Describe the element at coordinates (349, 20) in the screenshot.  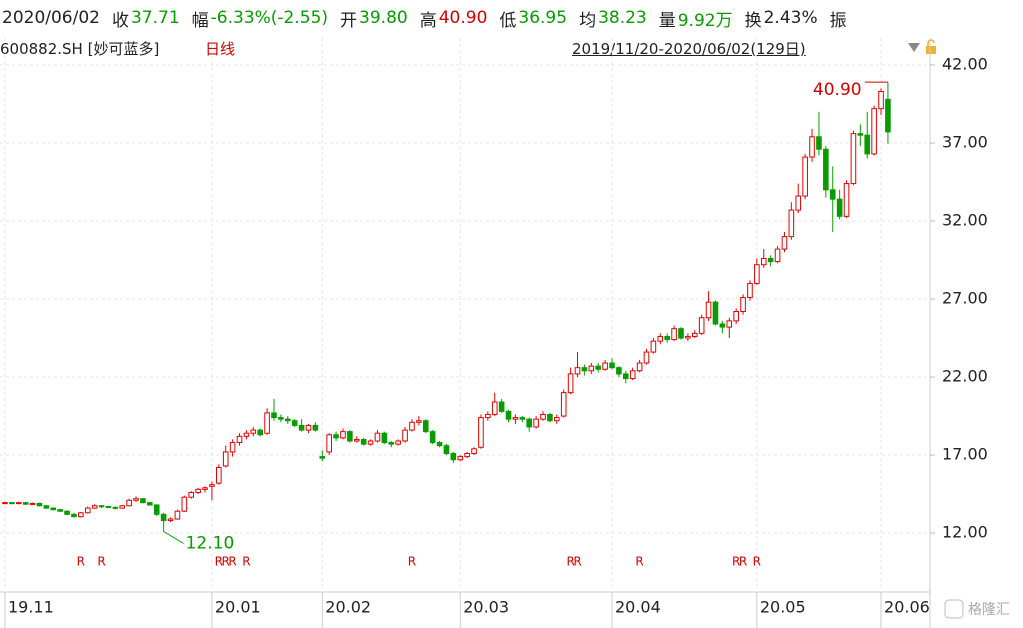
I see `quote-label: 开` at that location.